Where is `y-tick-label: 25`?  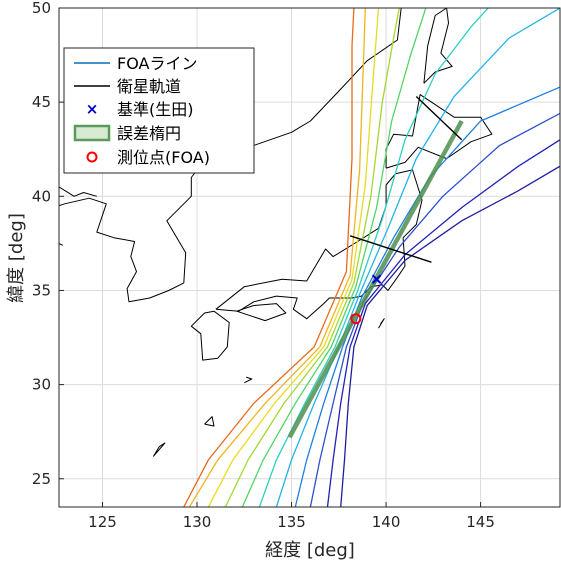 y-tick-label: 25 is located at coordinates (41, 479).